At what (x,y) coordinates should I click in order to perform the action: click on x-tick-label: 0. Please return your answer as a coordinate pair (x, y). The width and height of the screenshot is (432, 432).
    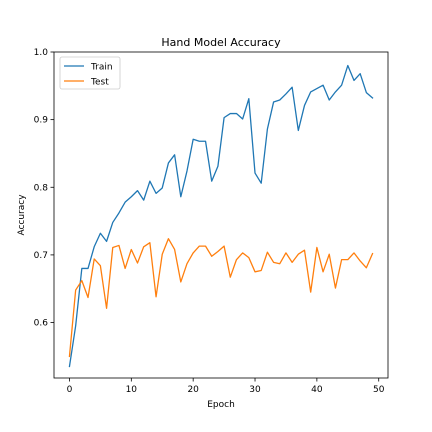
    Looking at the image, I should click on (70, 390).